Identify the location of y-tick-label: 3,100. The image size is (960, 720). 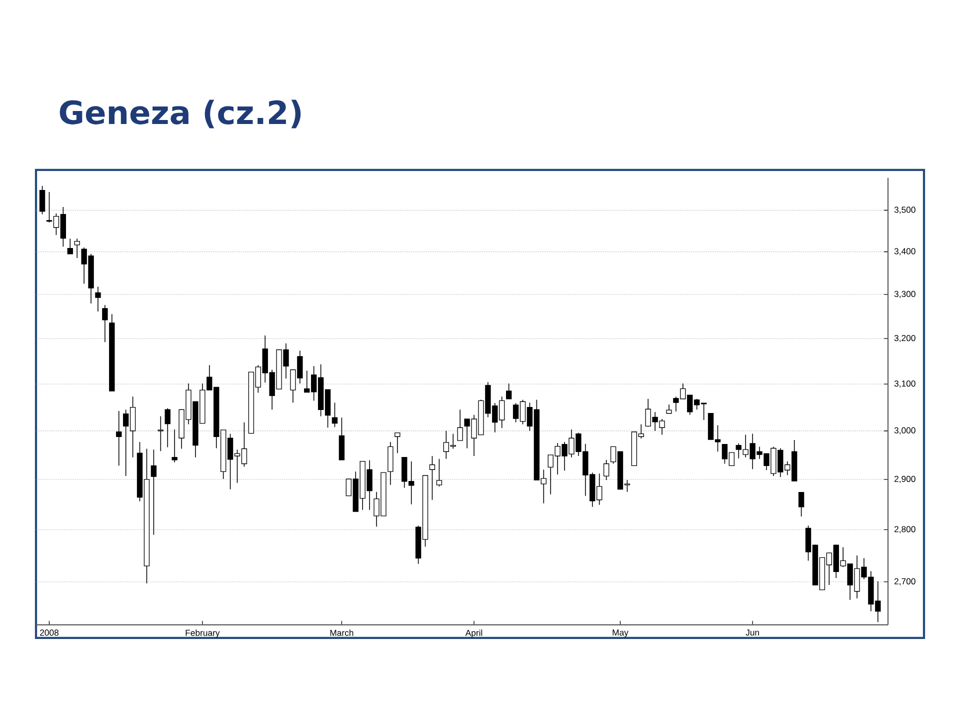
(905, 384).